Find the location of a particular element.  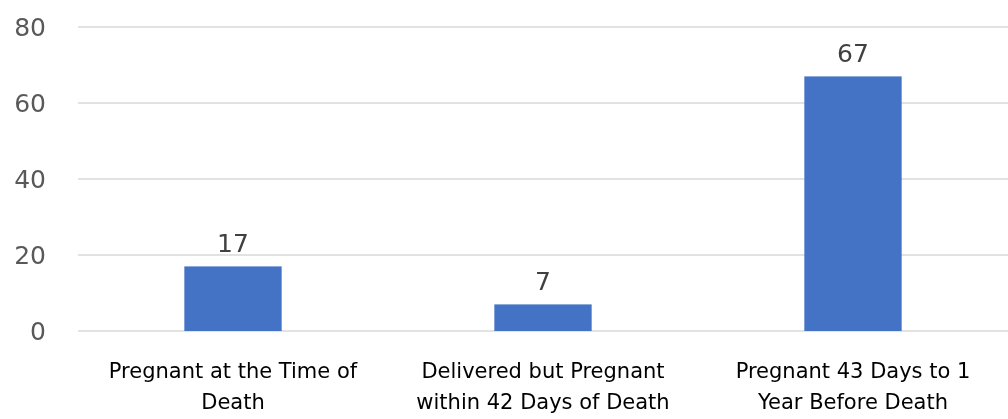

data-label: 17 is located at coordinates (233, 244).